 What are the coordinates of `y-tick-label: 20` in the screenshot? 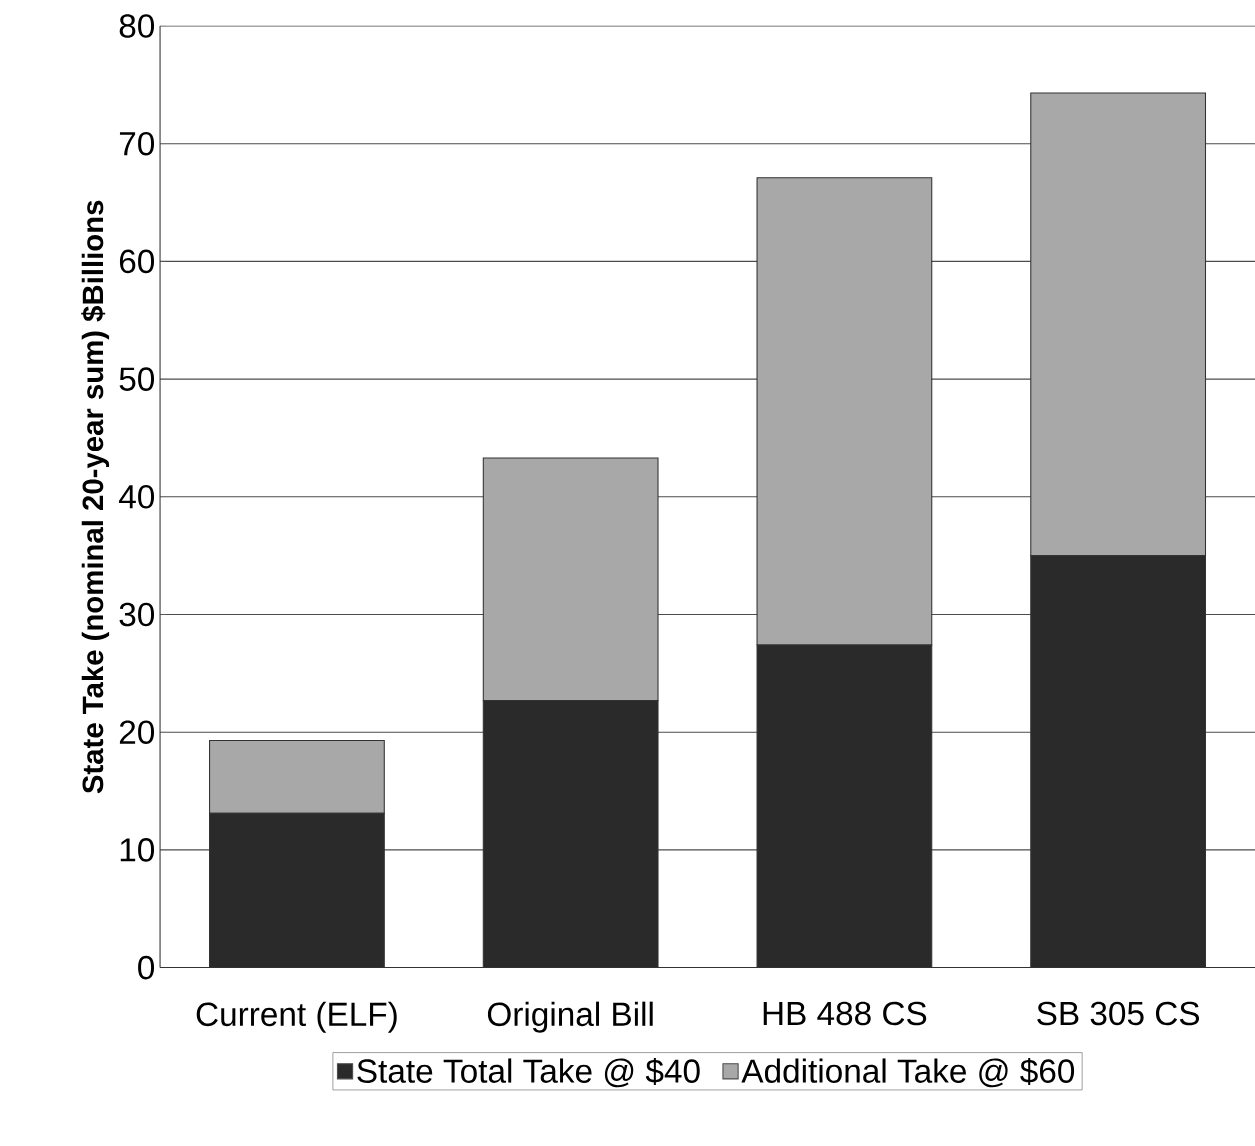 It's located at (137, 732).